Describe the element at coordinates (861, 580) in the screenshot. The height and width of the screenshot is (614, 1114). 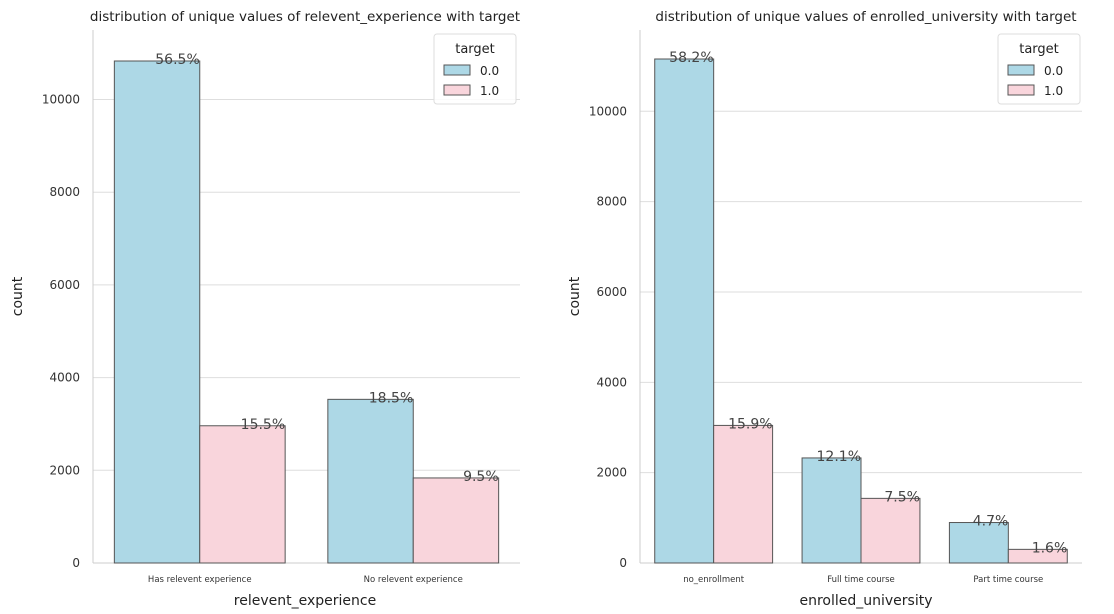
I see `x-tick-label: Full time course` at that location.